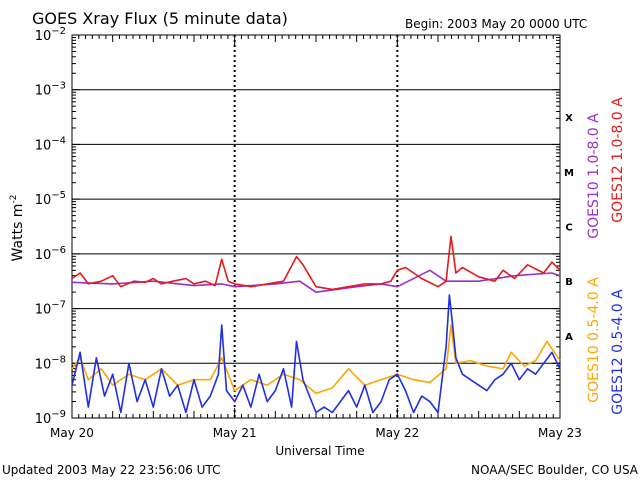 The height and width of the screenshot is (480, 640). What do you see at coordinates (569, 337) in the screenshot?
I see `flare-class-label: A` at bounding box center [569, 337].